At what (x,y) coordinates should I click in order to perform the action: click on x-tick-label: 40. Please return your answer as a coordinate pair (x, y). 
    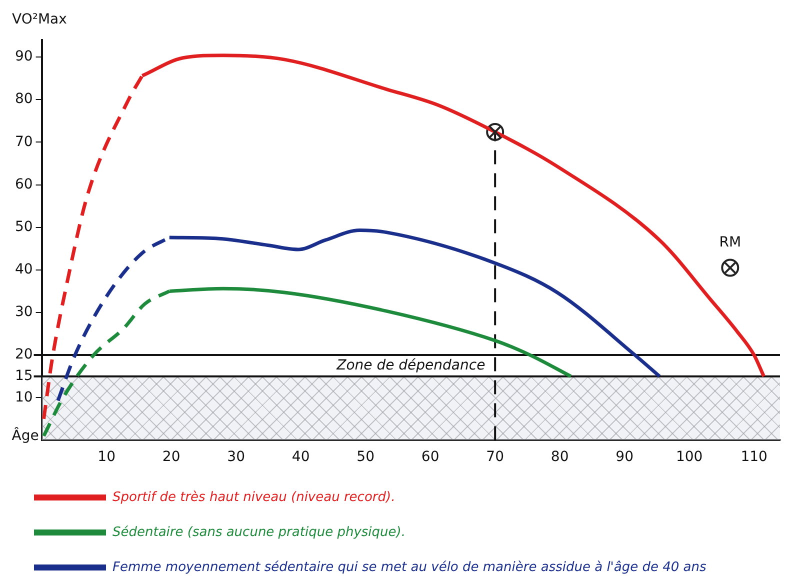
    Looking at the image, I should click on (301, 457).